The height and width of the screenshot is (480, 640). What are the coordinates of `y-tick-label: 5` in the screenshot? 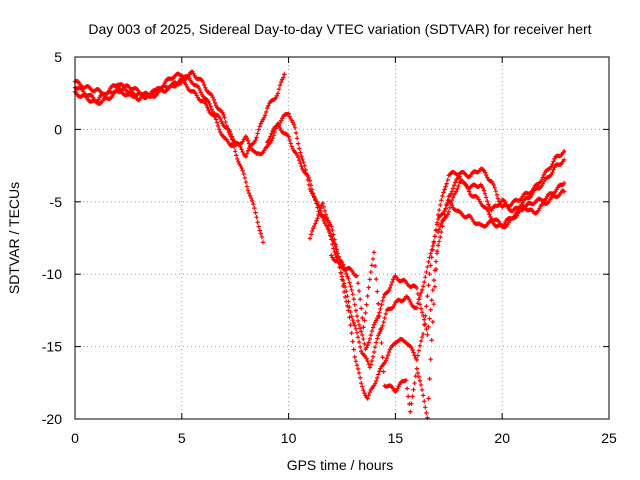 It's located at (58, 57).